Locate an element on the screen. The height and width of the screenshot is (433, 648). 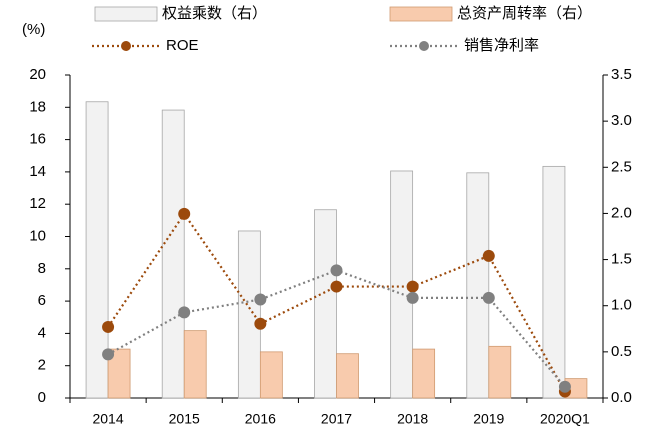
y2-tick-label: 2.0 is located at coordinates (621, 212).